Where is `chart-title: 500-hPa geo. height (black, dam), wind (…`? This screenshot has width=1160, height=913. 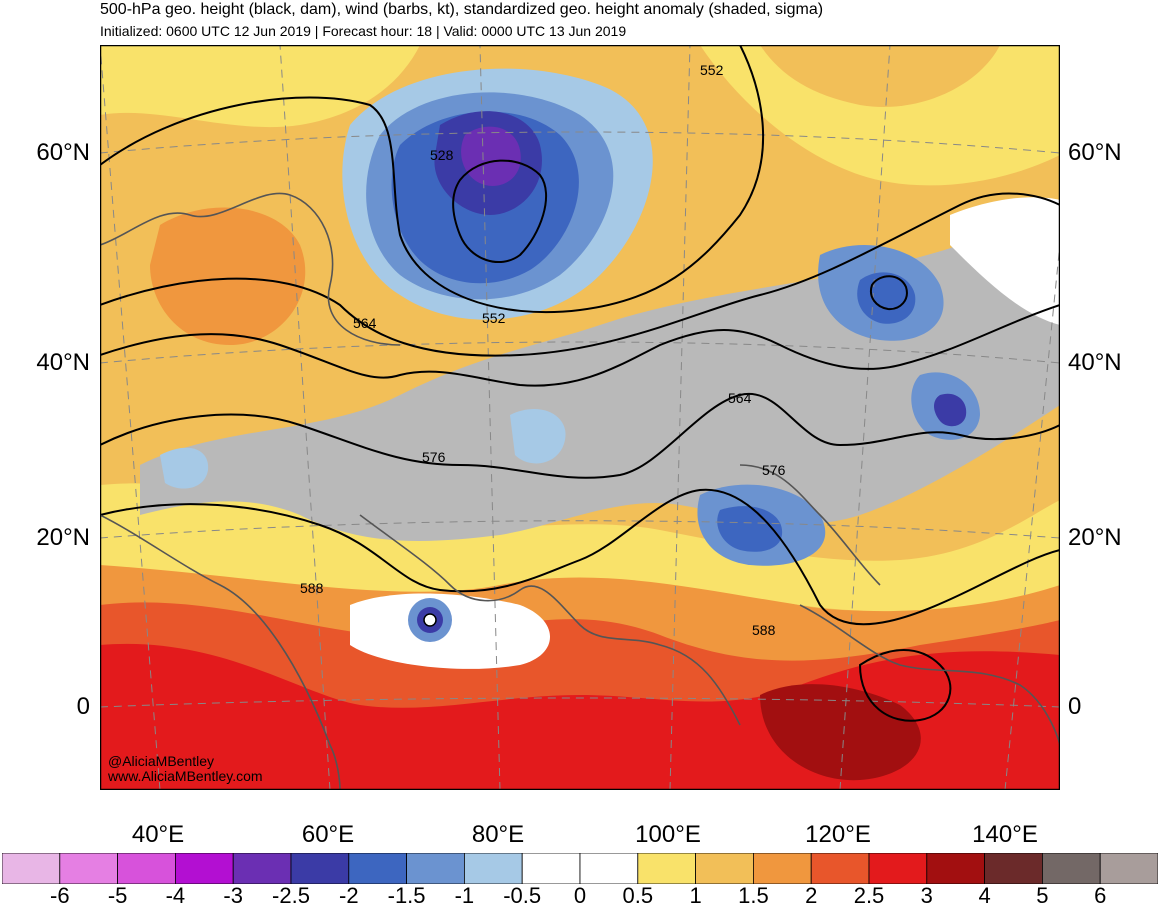
chart-title: 500-hPa geo. height (black, dam), wind (… is located at coordinates (462, 9).